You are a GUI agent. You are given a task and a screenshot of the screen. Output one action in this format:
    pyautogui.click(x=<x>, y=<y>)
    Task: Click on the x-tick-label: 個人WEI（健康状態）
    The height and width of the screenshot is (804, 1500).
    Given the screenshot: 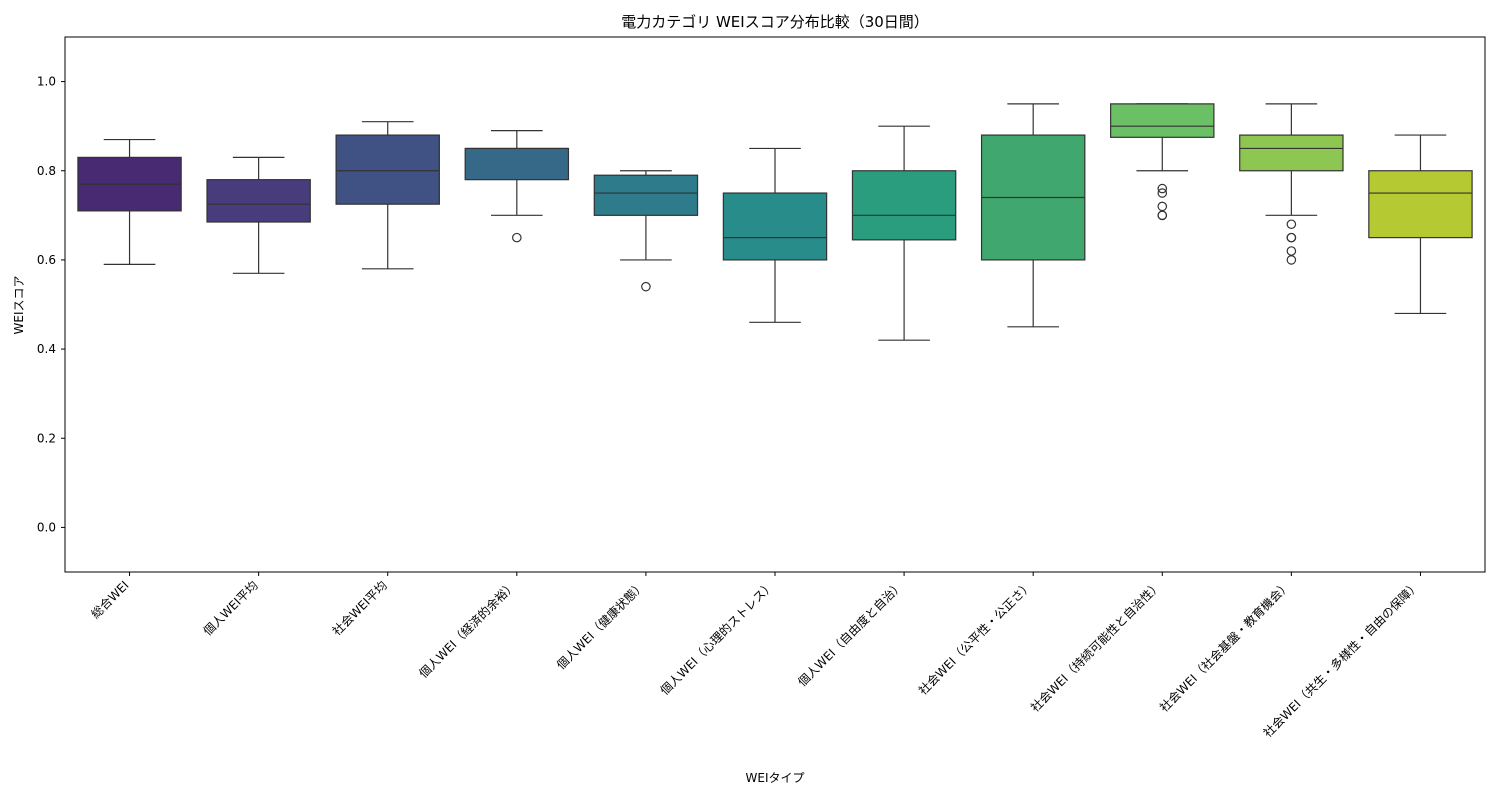 What is the action you would take?
    pyautogui.click(x=600, y=625)
    